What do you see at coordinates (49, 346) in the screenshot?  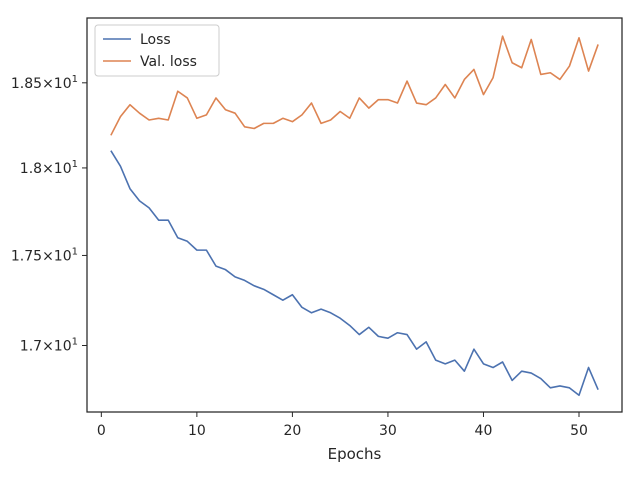 I see `y-tick-label: 1.7×10¹` at bounding box center [49, 346].